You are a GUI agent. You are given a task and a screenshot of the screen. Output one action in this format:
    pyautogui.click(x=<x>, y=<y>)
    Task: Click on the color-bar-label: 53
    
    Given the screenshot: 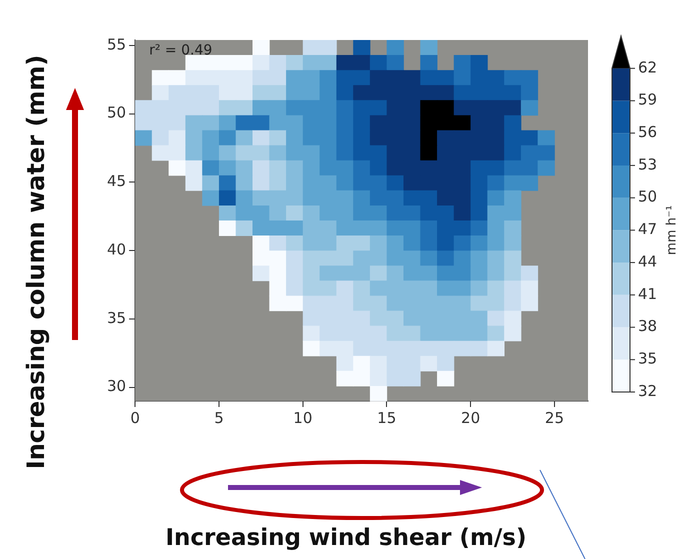 What is the action you would take?
    pyautogui.click(x=648, y=164)
    